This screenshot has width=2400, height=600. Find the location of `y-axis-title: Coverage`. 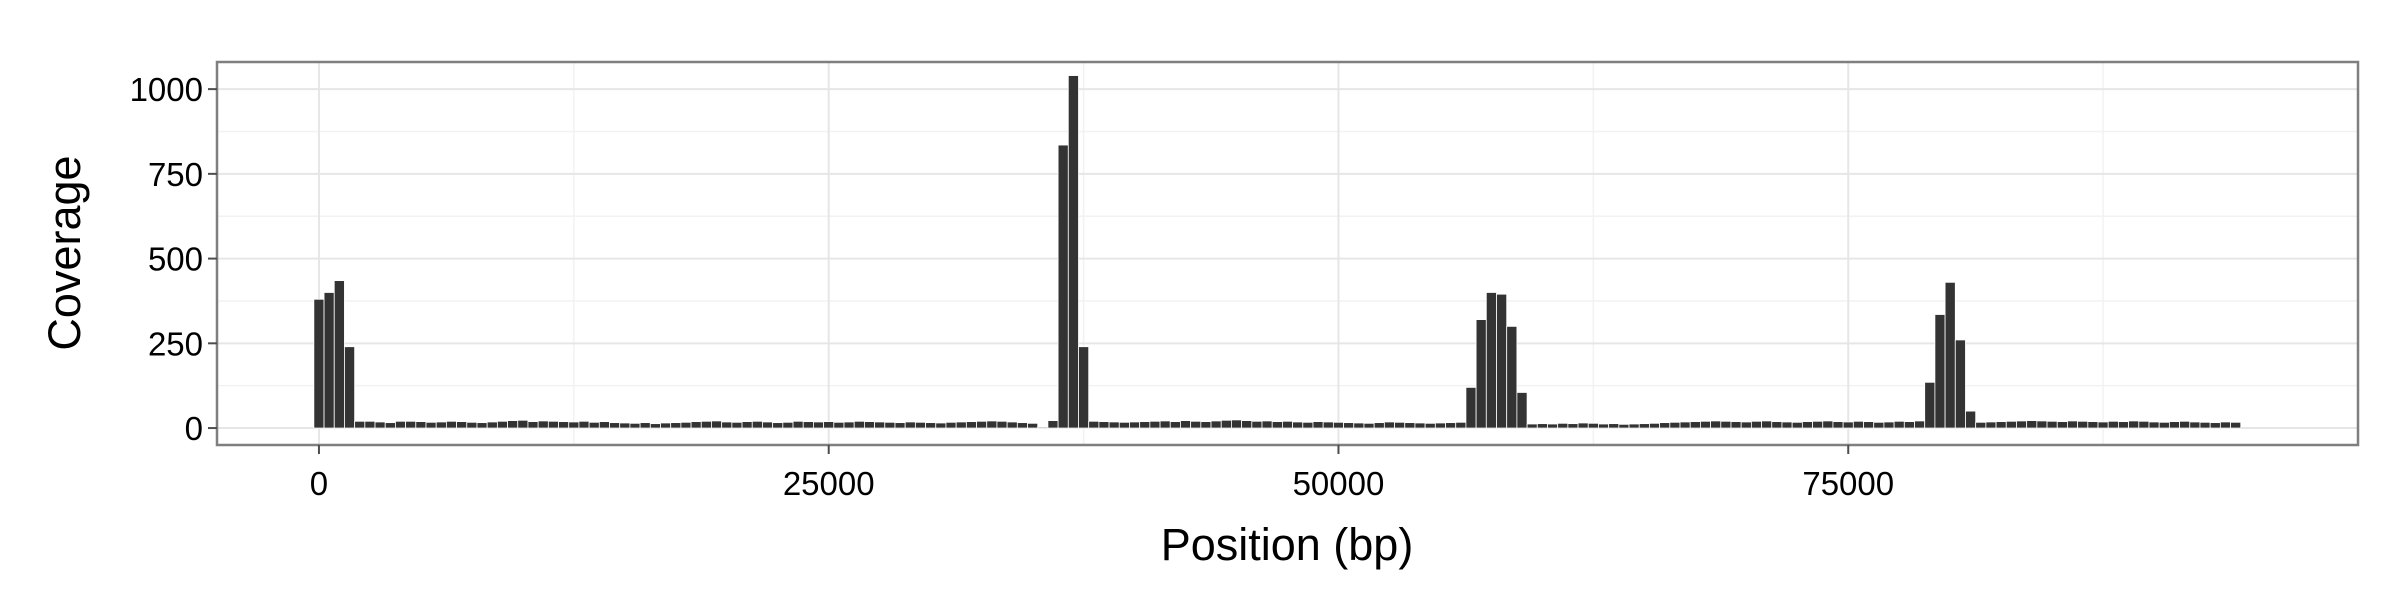

y-axis-title: Coverage is located at coordinates (64, 252).